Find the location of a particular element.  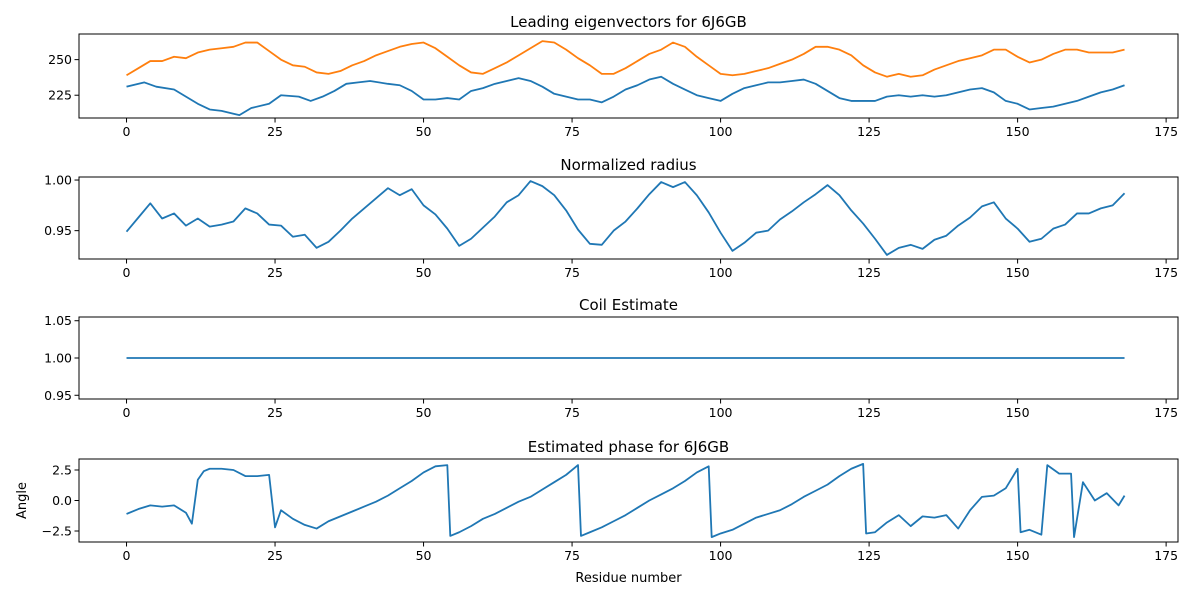

x-axis-label: Residue number is located at coordinates (628, 578).